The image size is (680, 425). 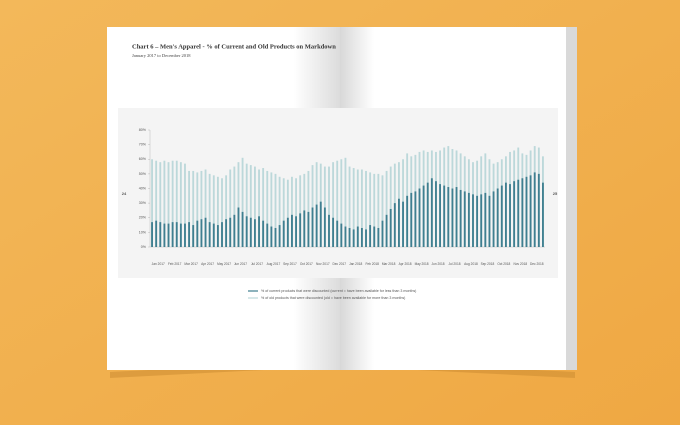 What do you see at coordinates (257, 264) in the screenshot?
I see `x-tick-label: Jul 2017` at bounding box center [257, 264].